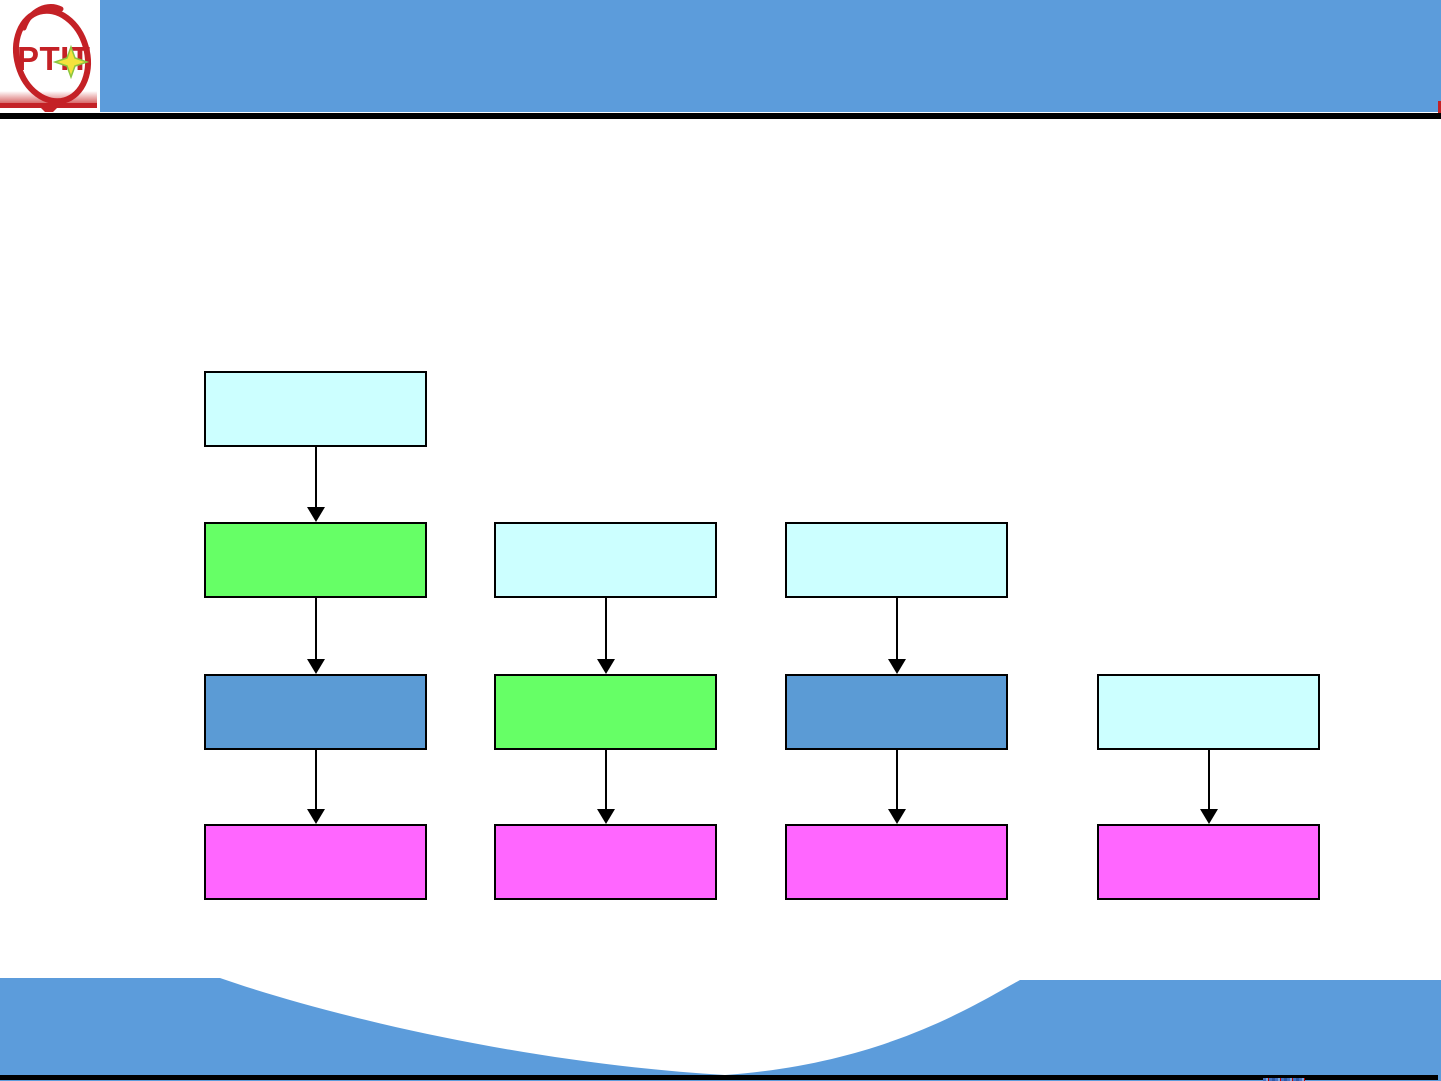  Describe the element at coordinates (315, 862) in the screenshot. I see `flowchart-box-flow-1-row4` at that location.